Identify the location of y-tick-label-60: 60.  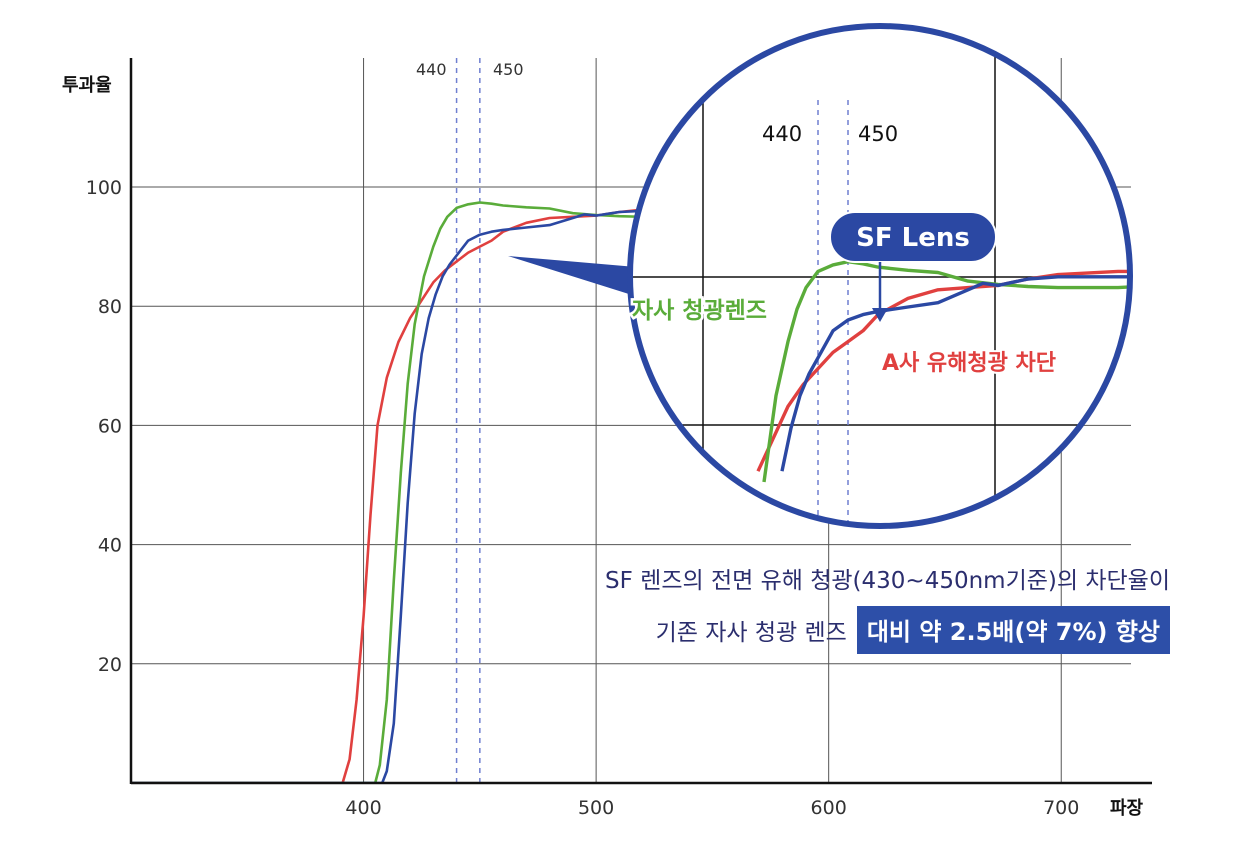
(110, 426).